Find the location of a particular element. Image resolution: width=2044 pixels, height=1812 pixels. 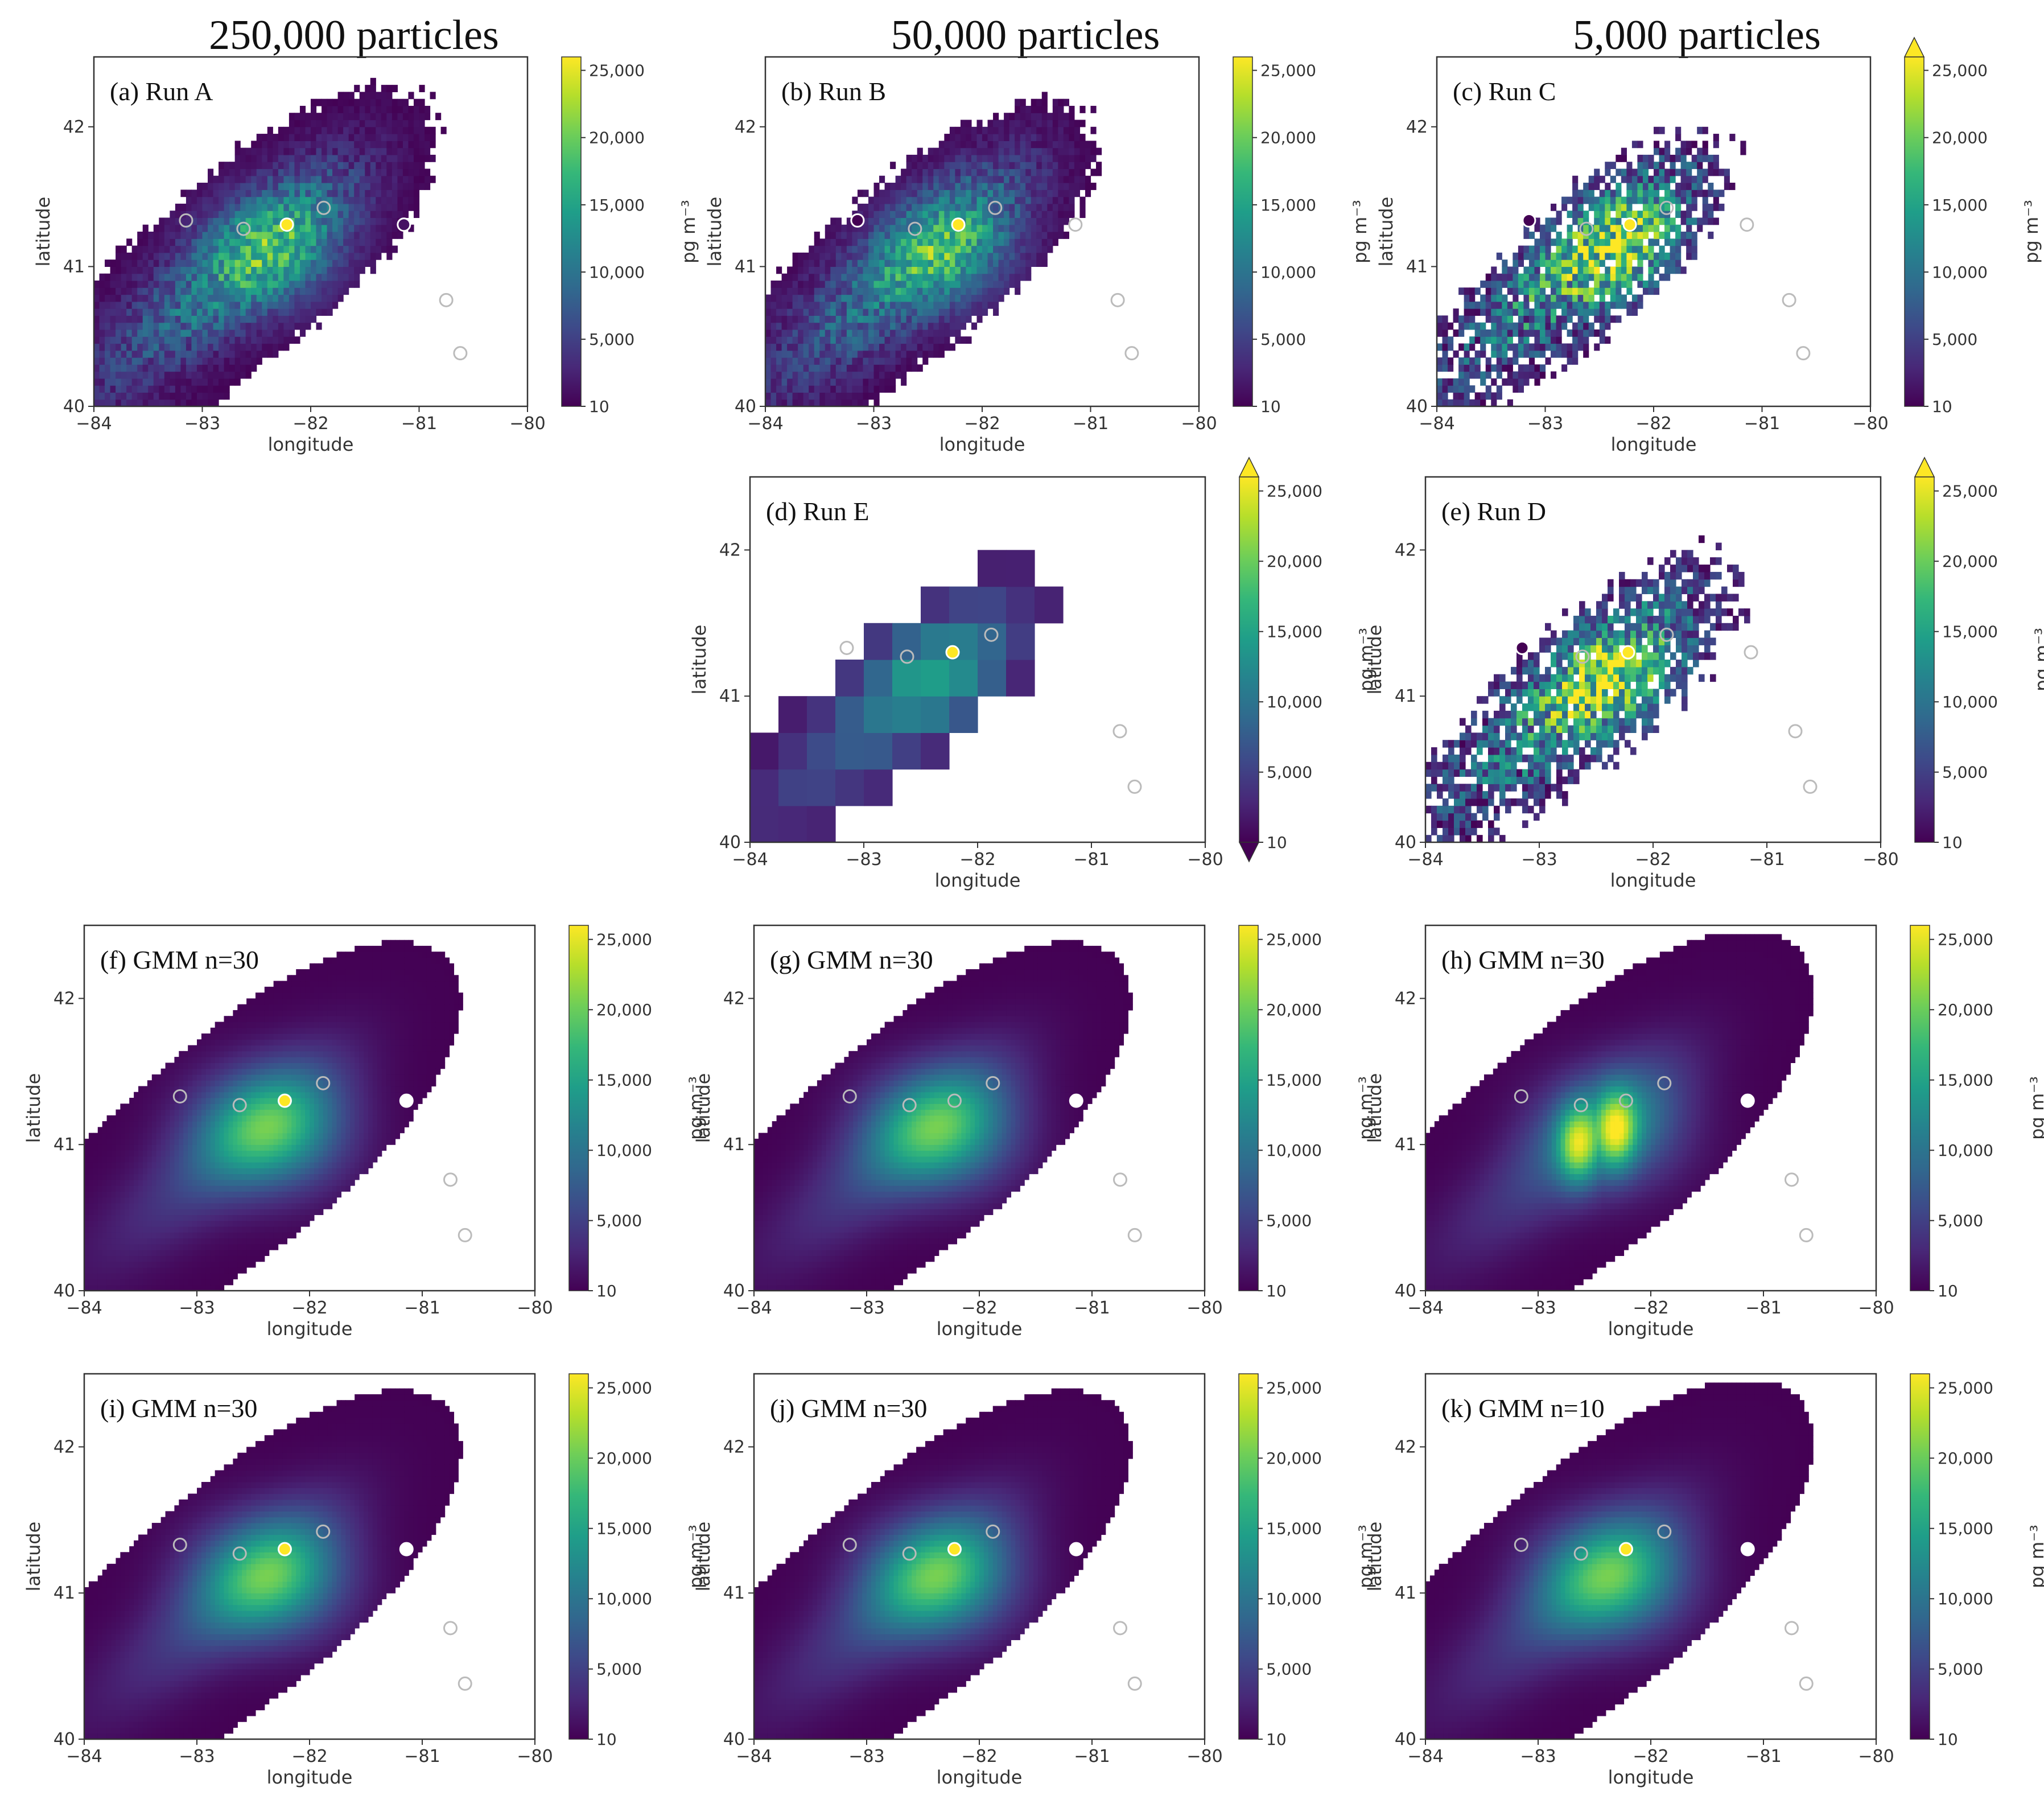

x-tick-label: −82 is located at coordinates (977, 860).